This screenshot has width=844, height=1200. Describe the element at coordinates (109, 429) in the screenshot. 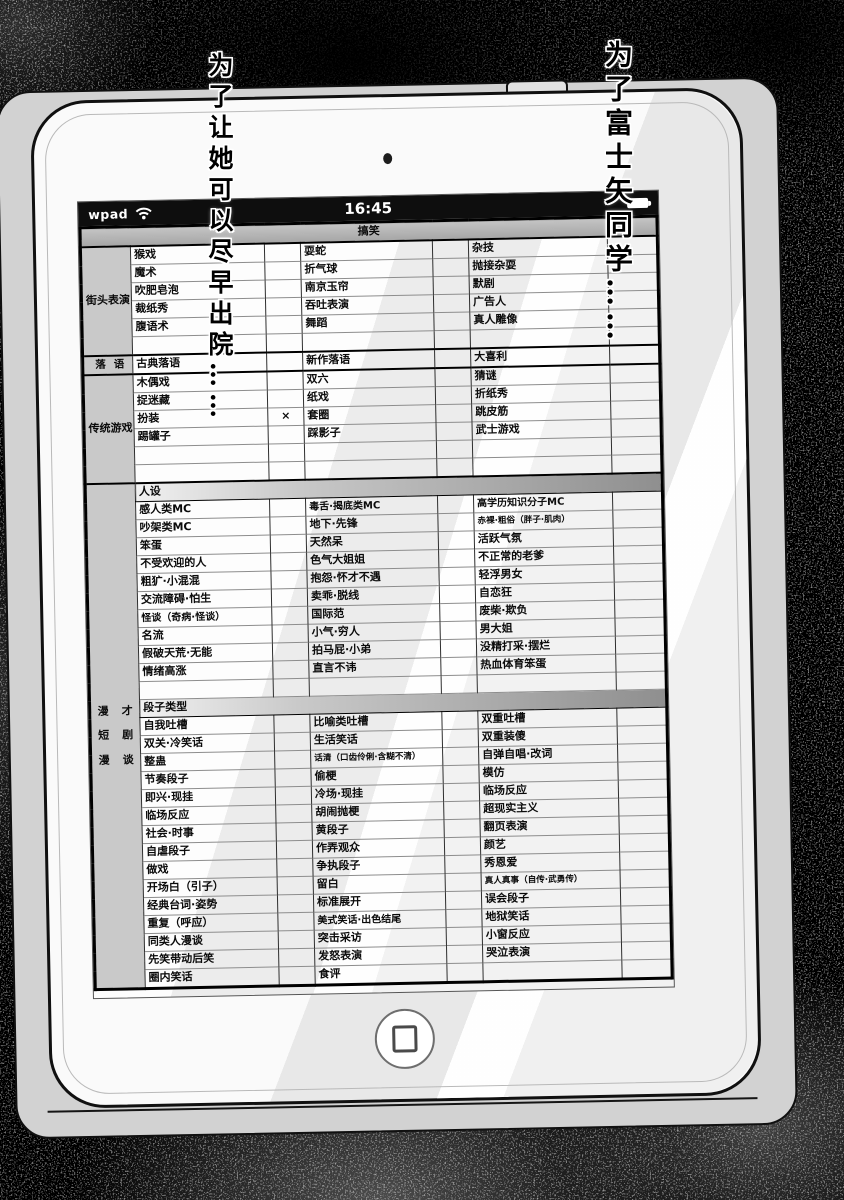

I see `row-header: 传统游戏` at that location.